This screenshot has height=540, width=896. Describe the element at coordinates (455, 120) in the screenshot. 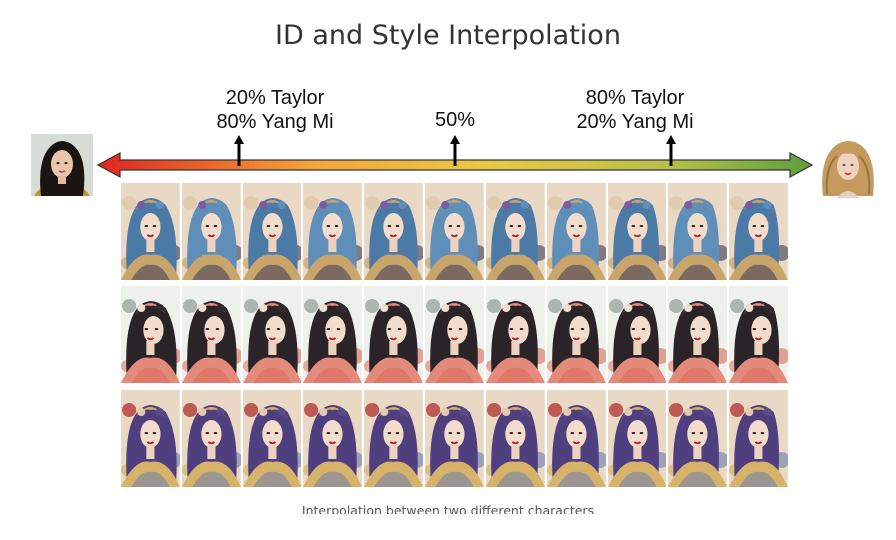

I see `label-50: 50%` at that location.